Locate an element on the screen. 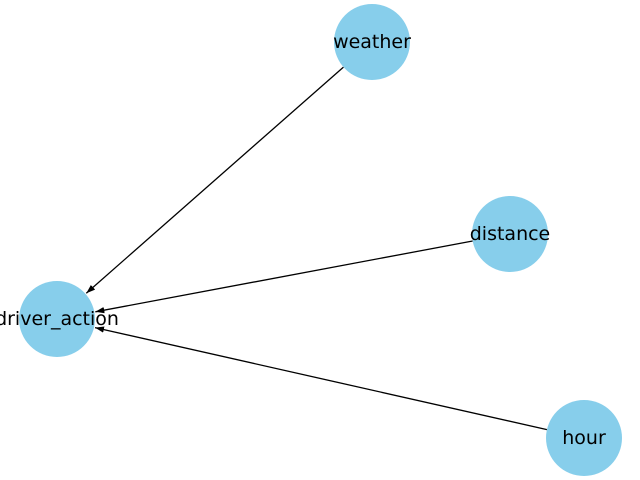 The image size is (640, 480). node-label-weather: weather is located at coordinates (372, 42).